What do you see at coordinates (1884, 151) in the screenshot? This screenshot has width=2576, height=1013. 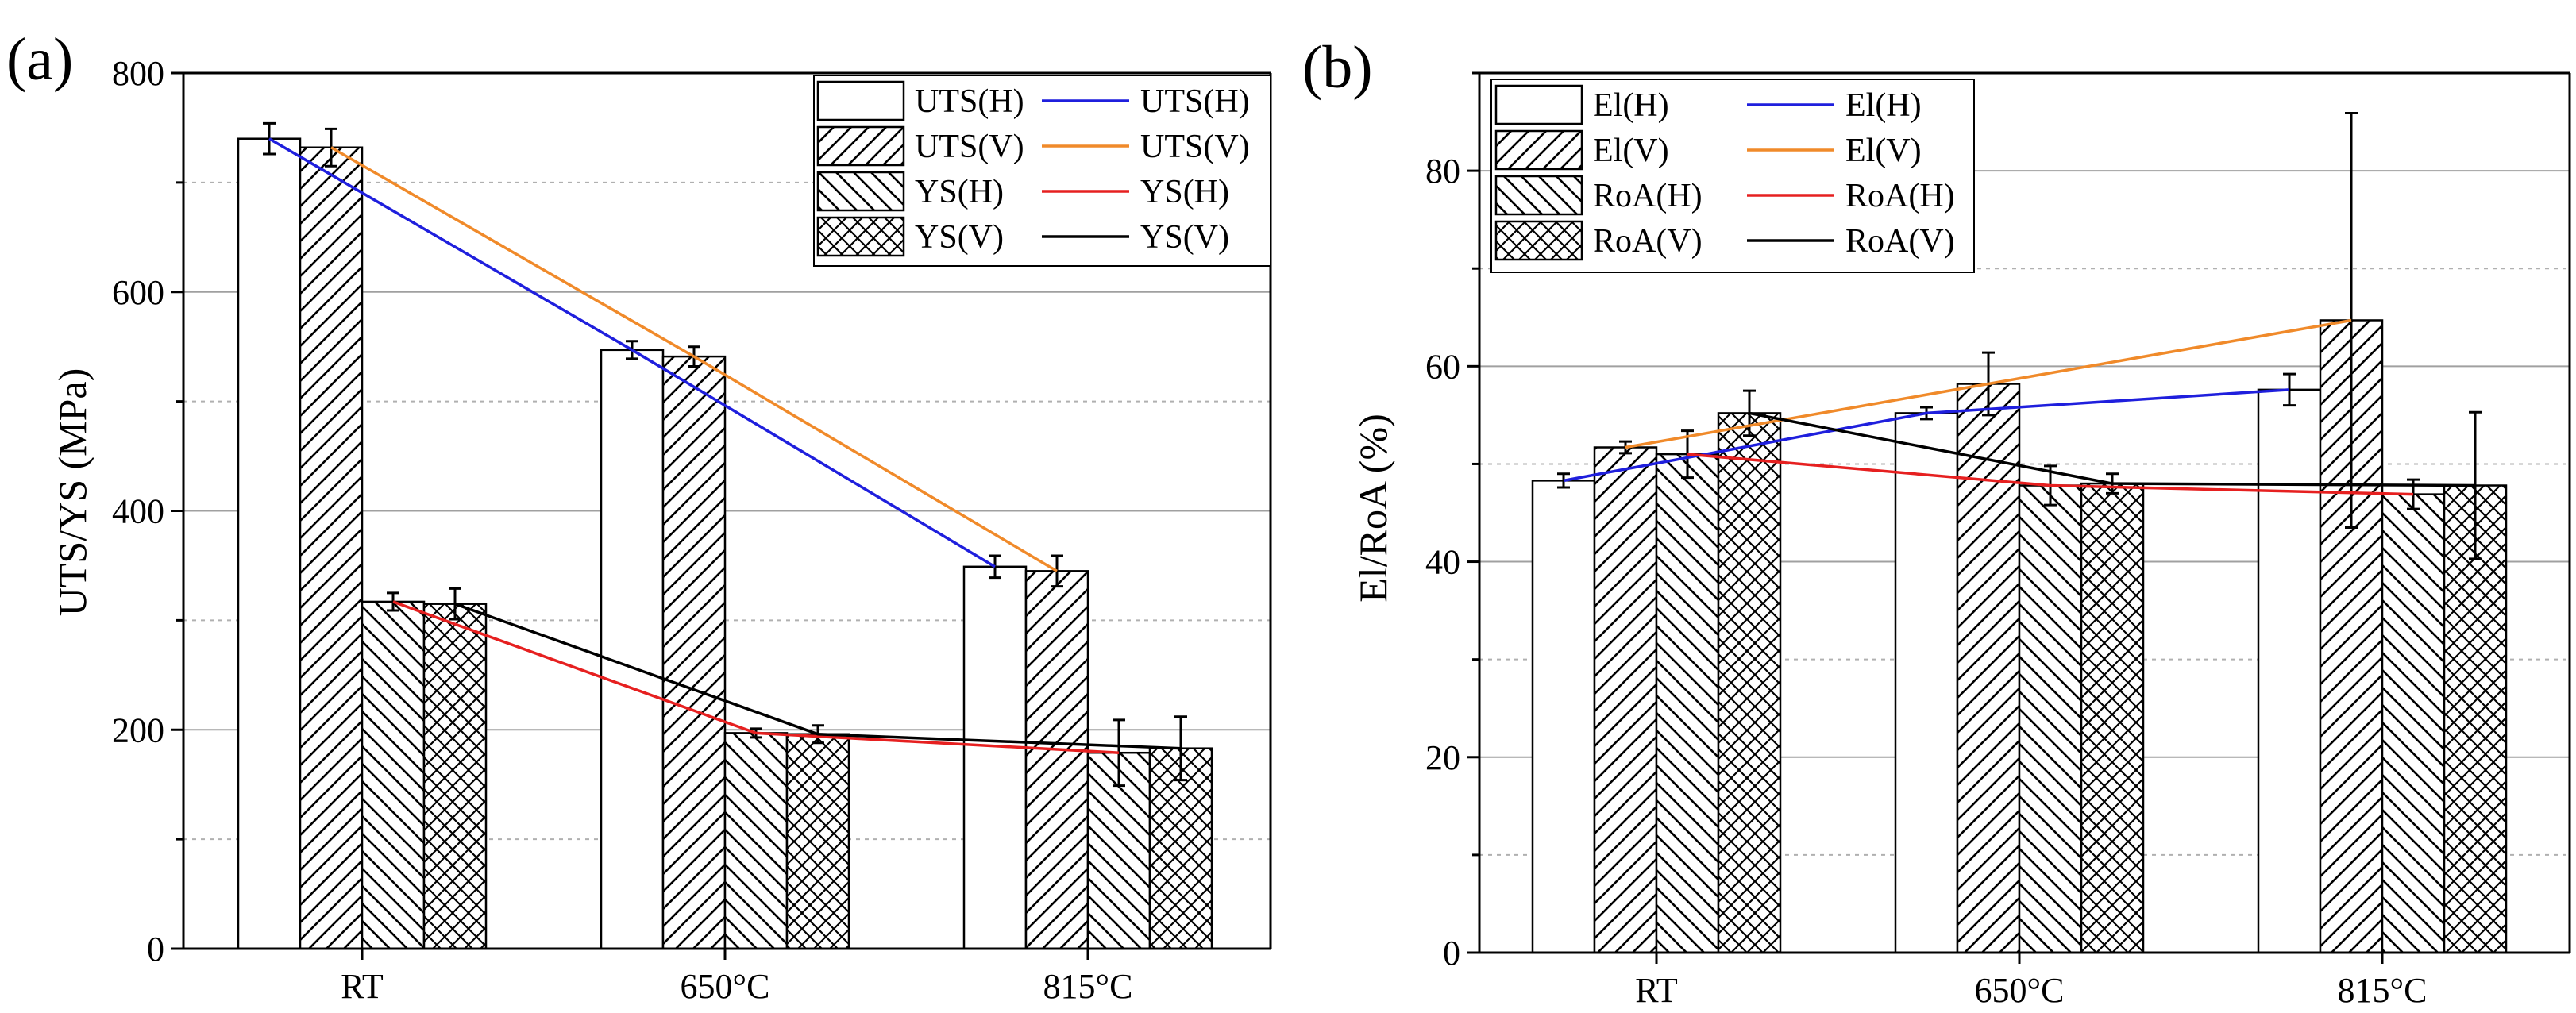 I see `panel-b-legend-line-label: El(V)` at bounding box center [1884, 151].